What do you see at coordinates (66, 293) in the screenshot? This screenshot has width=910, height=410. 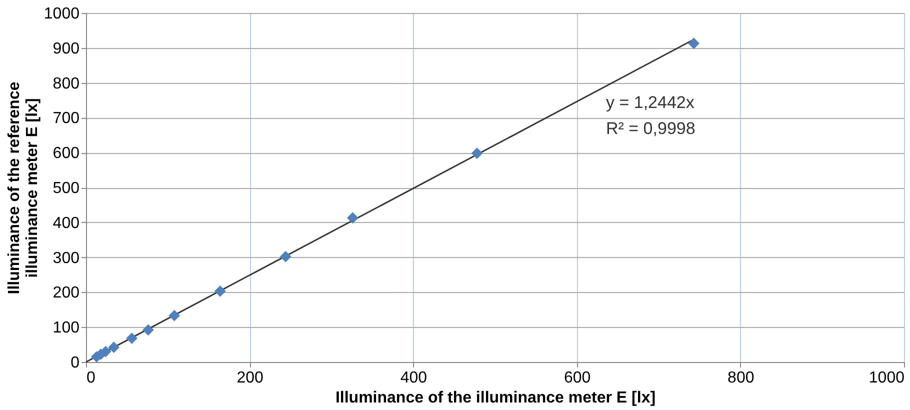 I see `y-tick-label: 200` at bounding box center [66, 293].